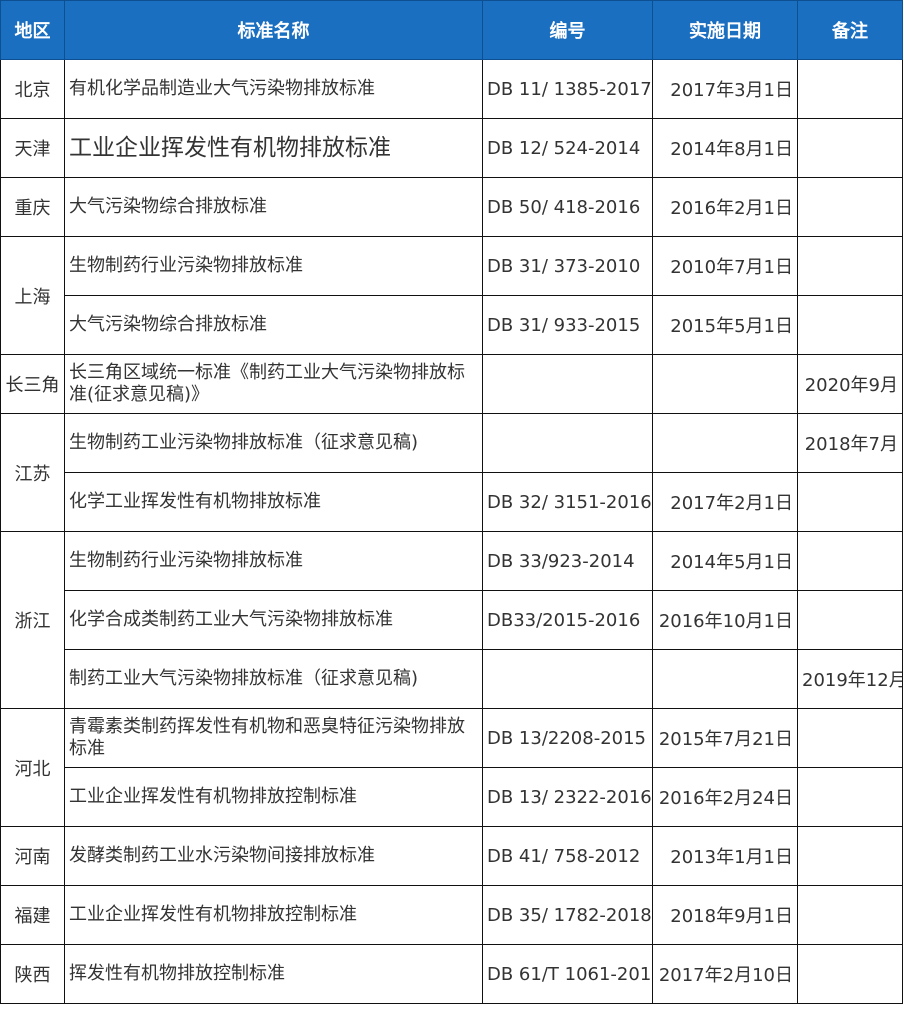 The height and width of the screenshot is (1021, 904). I want to click on effective-date-cell: 2017年2月10日, so click(725, 974).